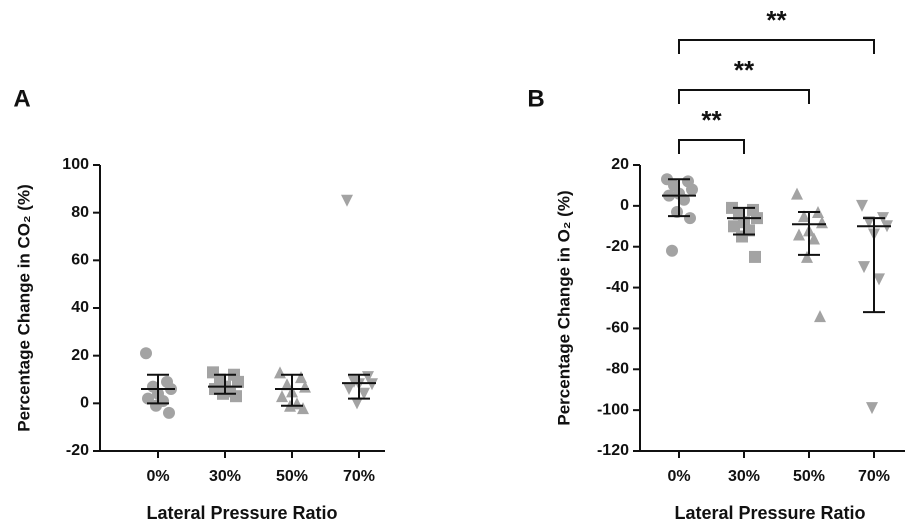 The image size is (910, 526). I want to click on y-tick-label: -80, so click(617, 369).